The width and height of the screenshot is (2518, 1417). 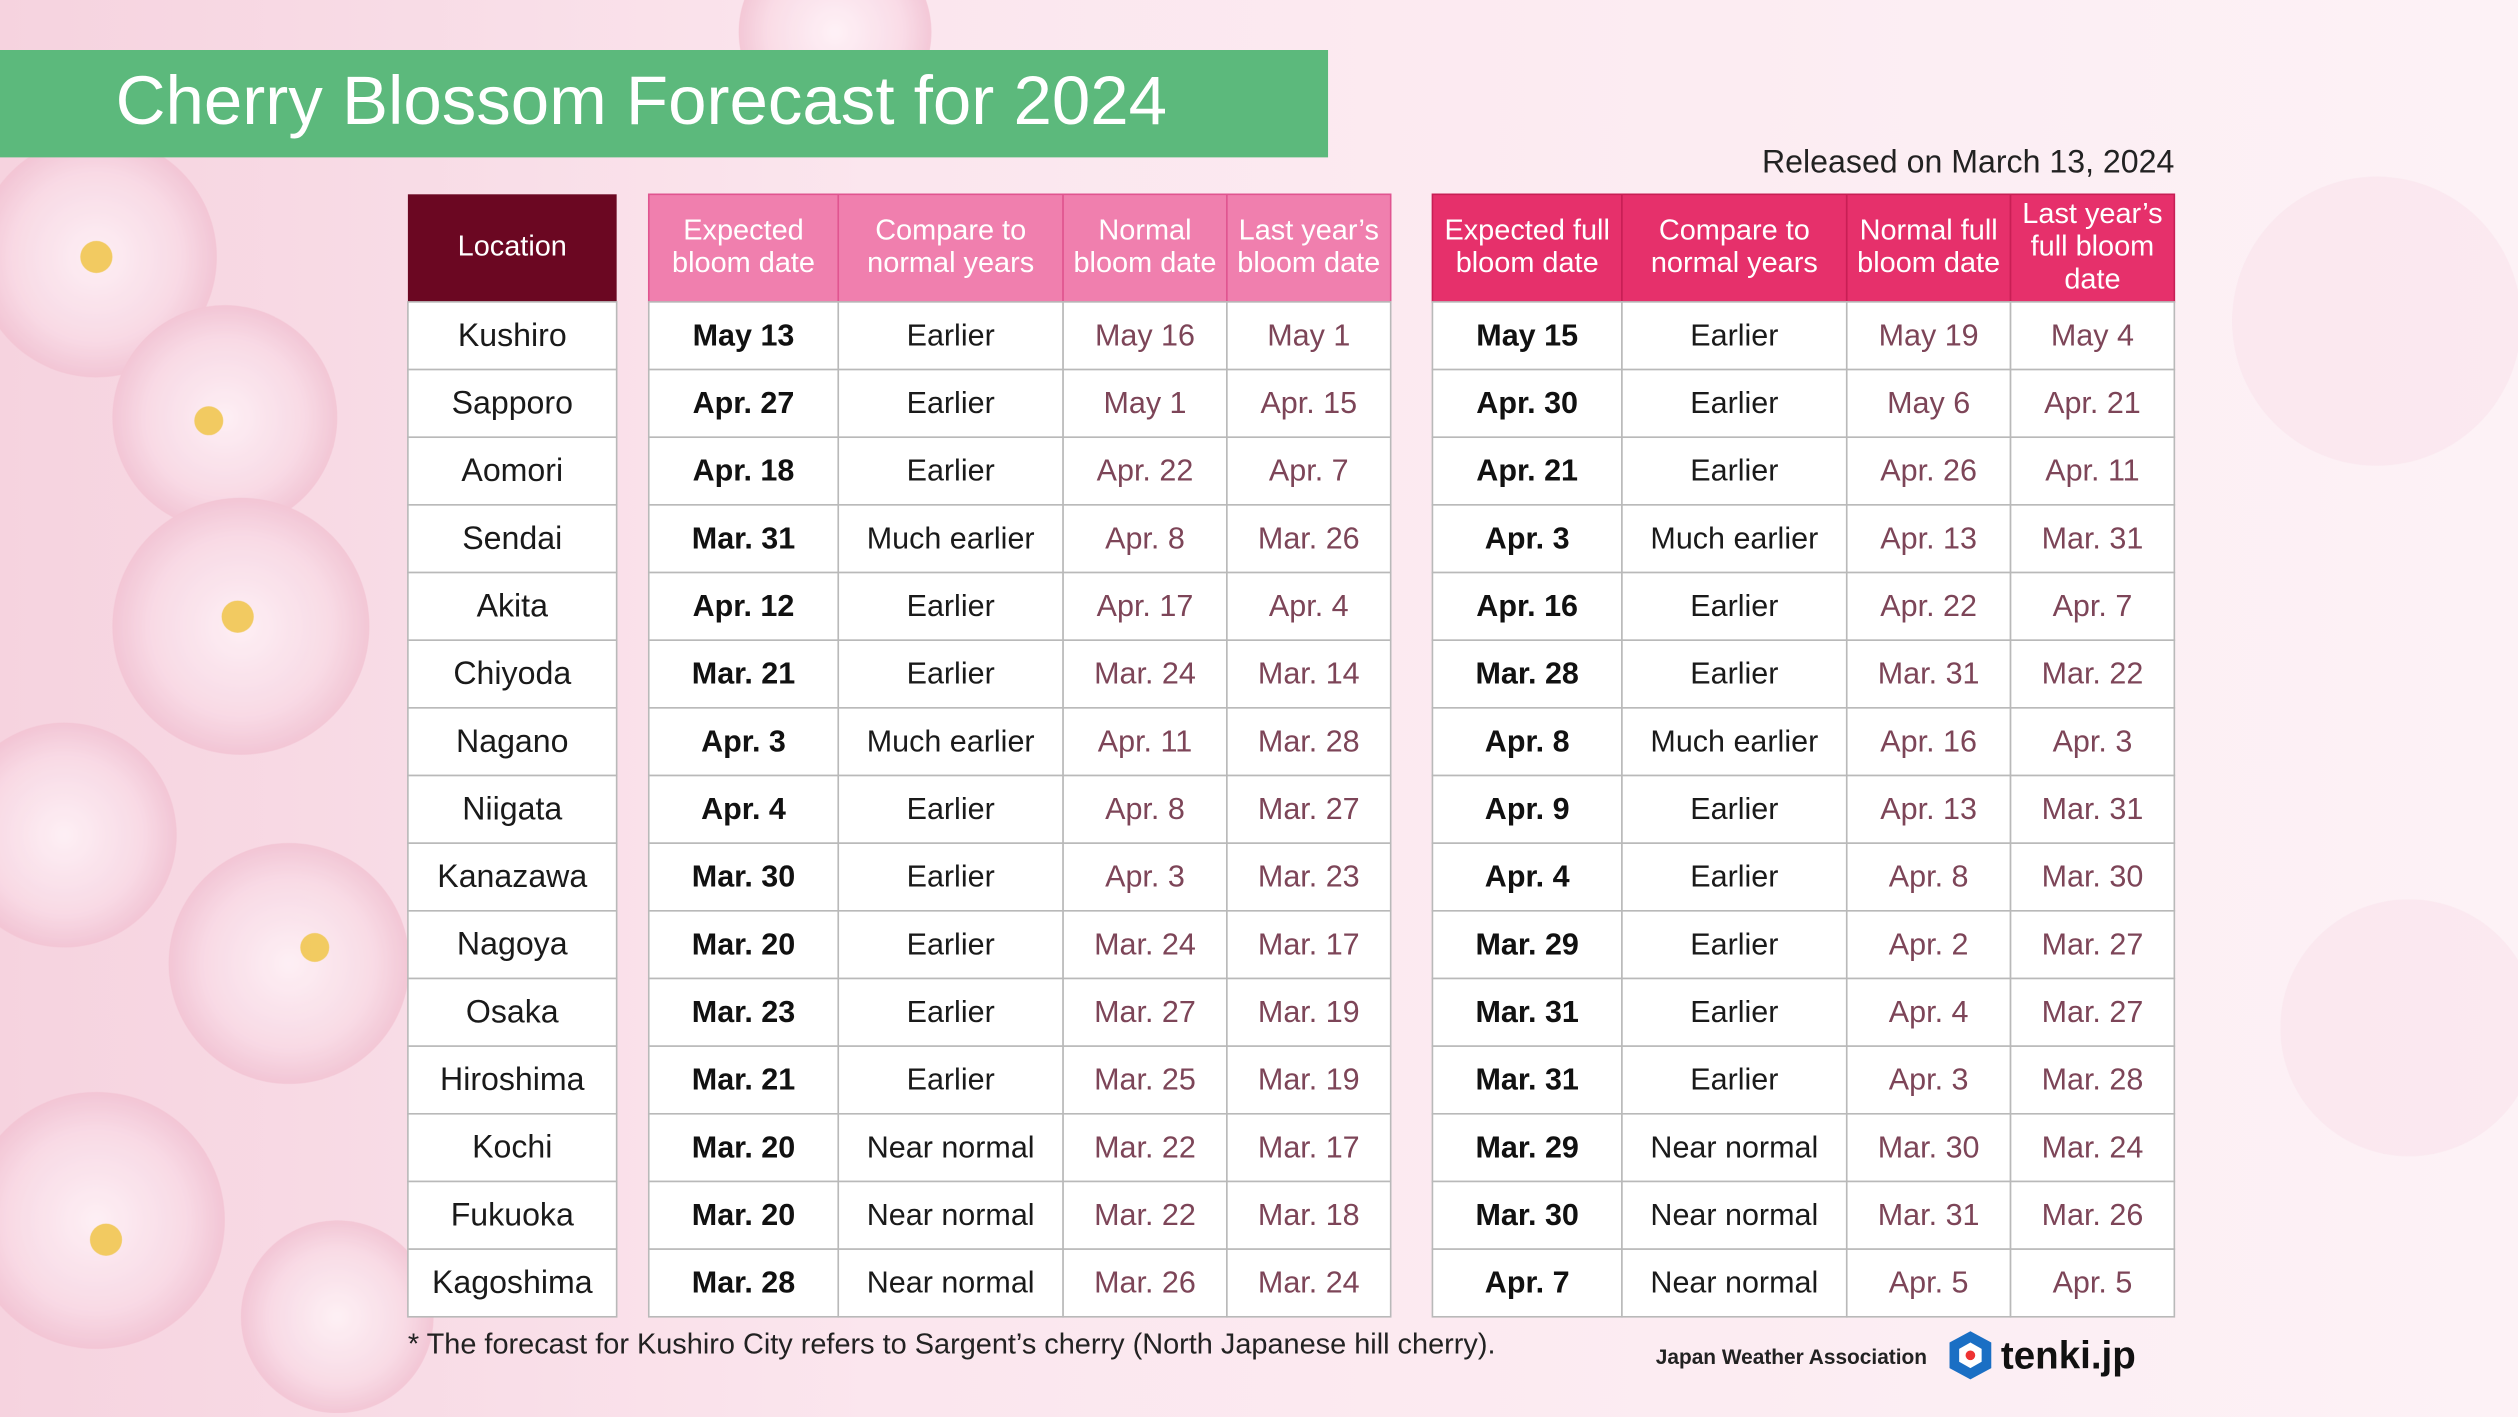 I want to click on organization: Japan Weather Association, so click(x=1791, y=1357).